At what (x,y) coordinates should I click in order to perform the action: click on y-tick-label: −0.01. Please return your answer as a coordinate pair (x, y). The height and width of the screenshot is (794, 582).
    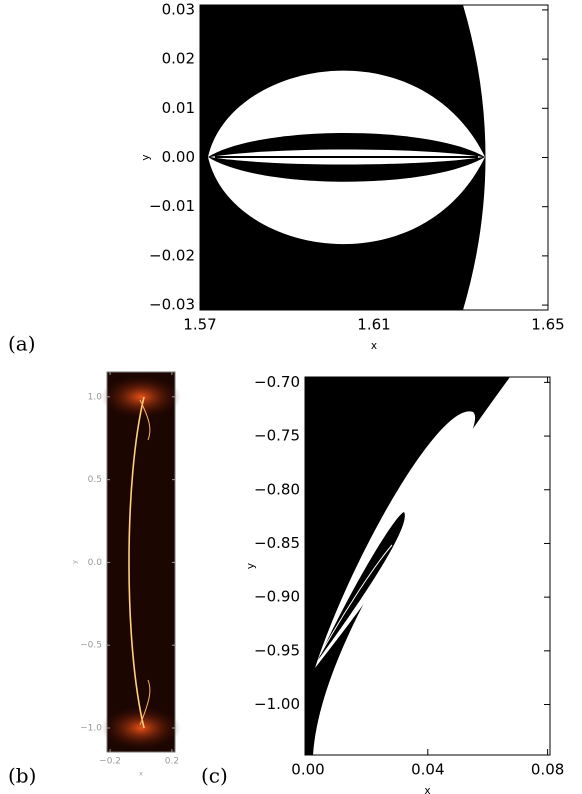
    Looking at the image, I should click on (172, 206).